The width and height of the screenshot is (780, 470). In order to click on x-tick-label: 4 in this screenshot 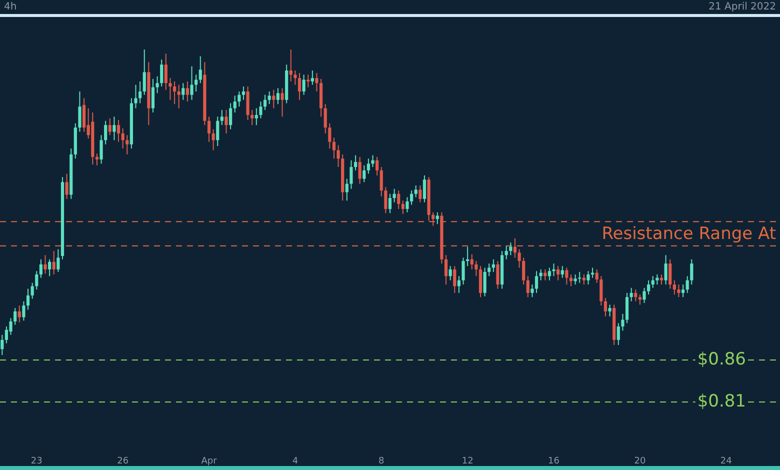, I will do `click(295, 461)`.